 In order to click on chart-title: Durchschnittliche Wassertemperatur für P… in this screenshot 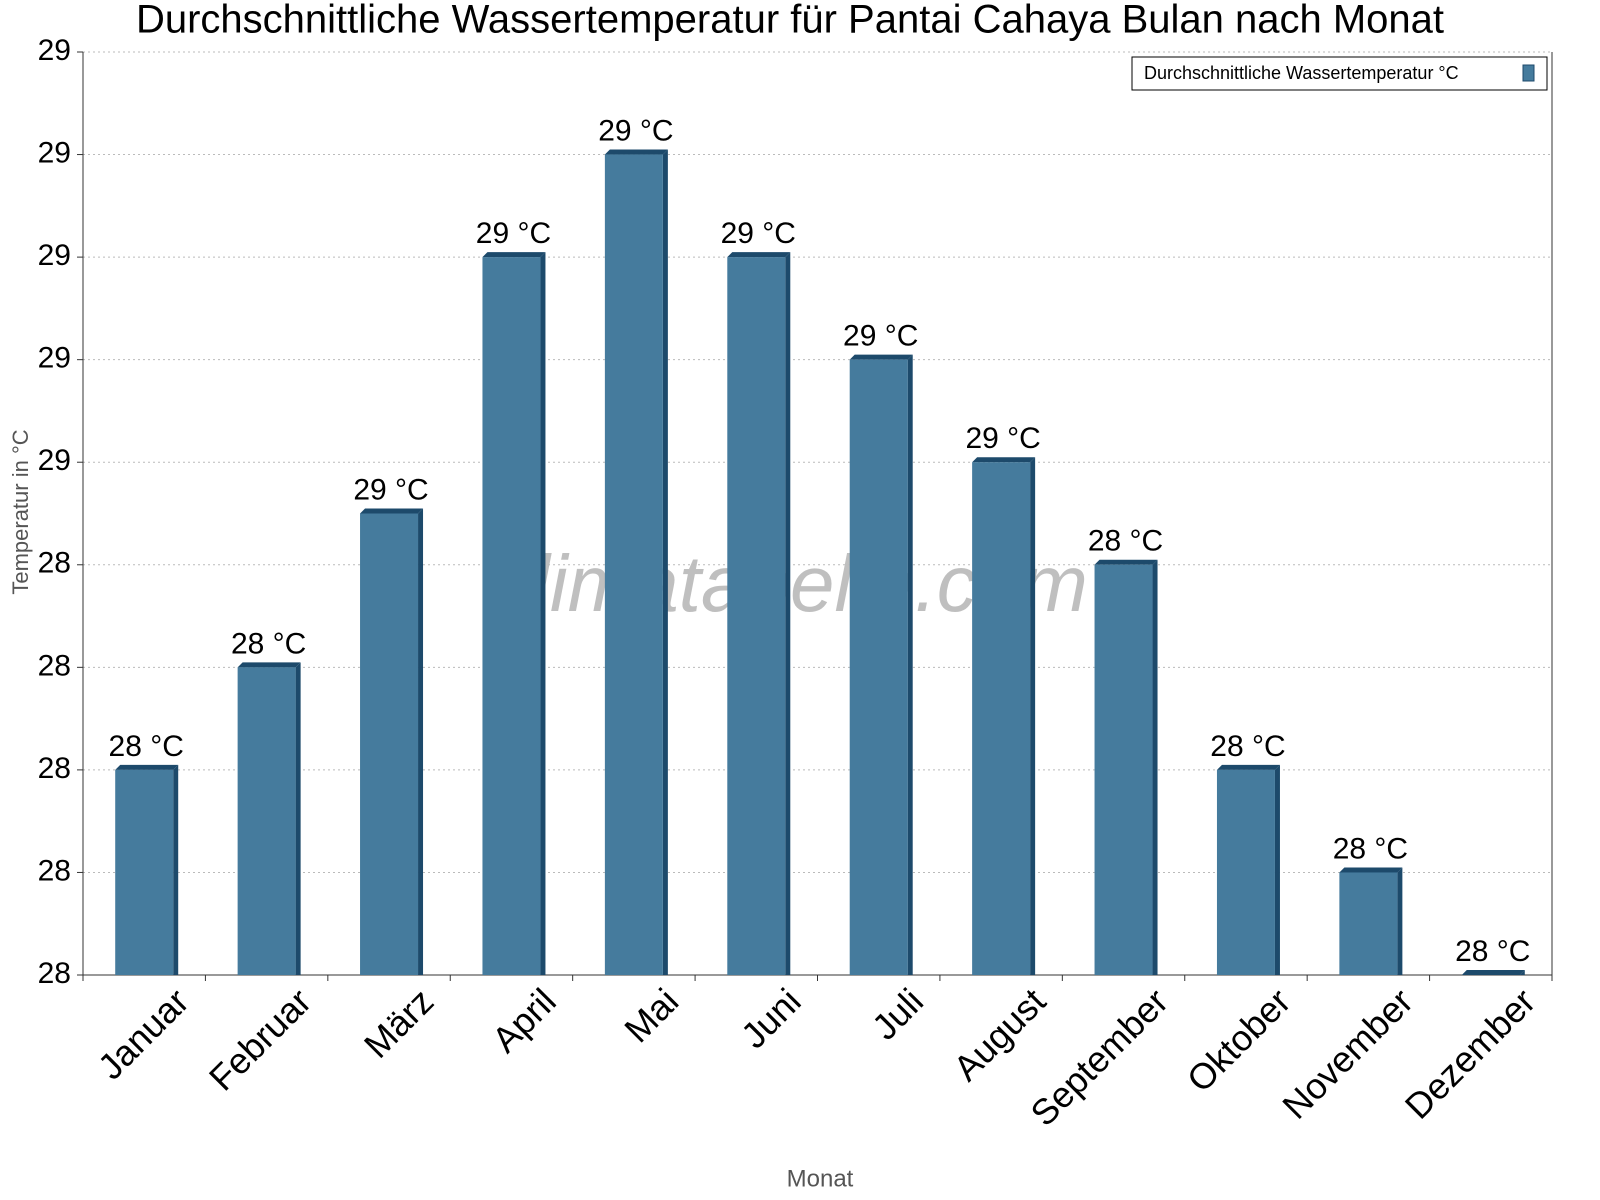, I will do `click(790, 21)`.